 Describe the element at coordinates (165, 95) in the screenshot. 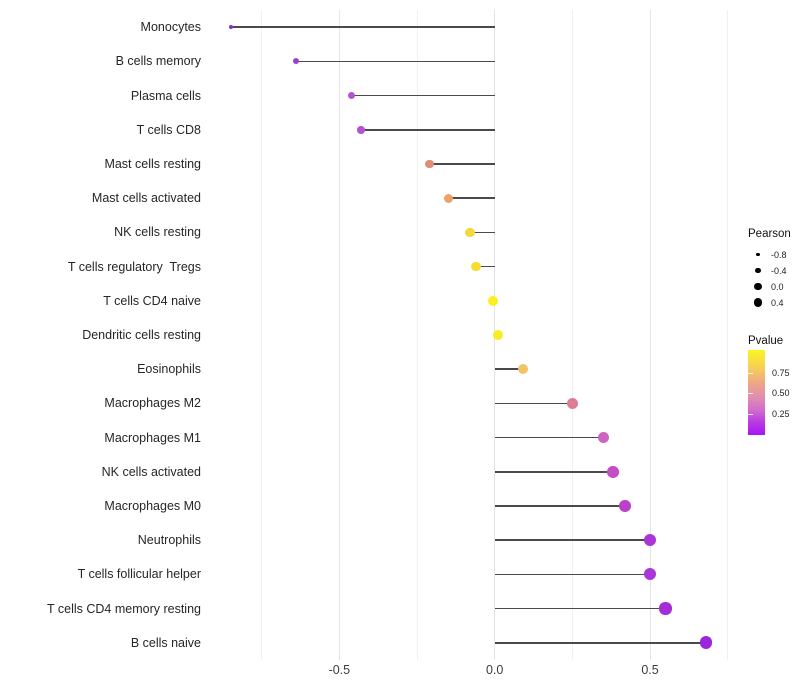

I see `category-label: Plasma cells` at that location.